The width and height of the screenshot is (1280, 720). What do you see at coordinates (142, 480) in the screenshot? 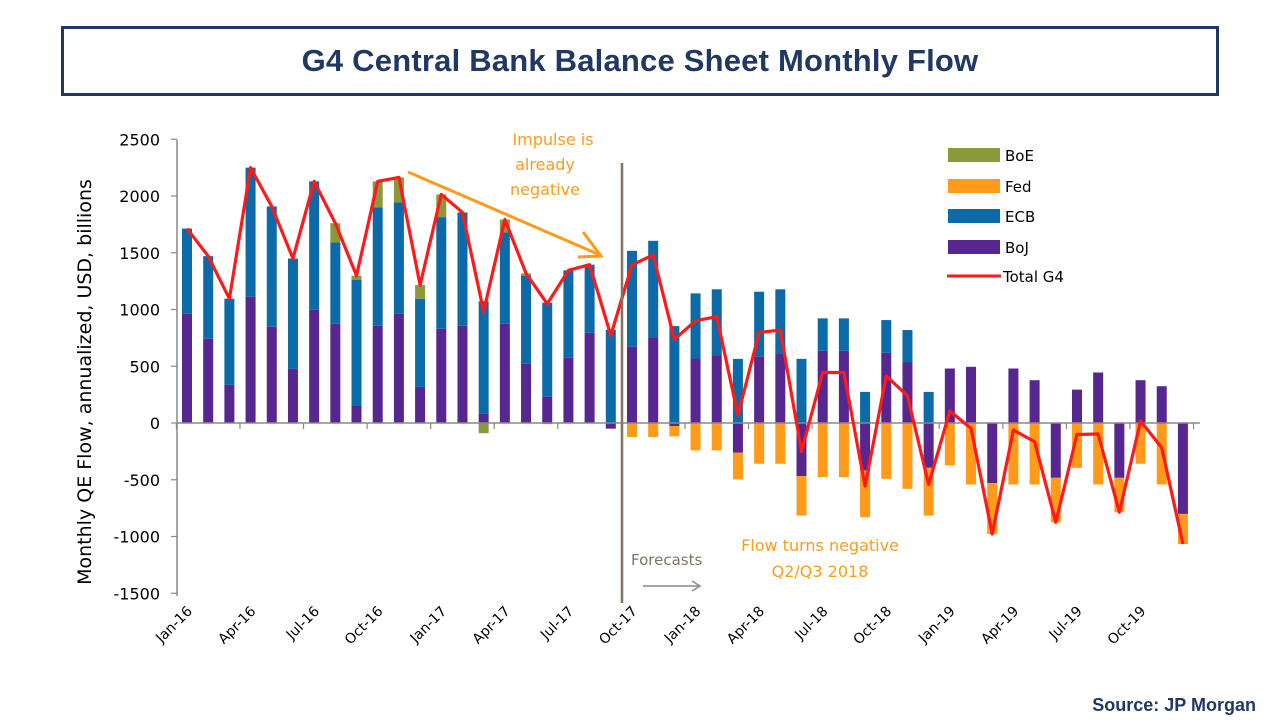
I see `y-tick-label: -500` at bounding box center [142, 480].